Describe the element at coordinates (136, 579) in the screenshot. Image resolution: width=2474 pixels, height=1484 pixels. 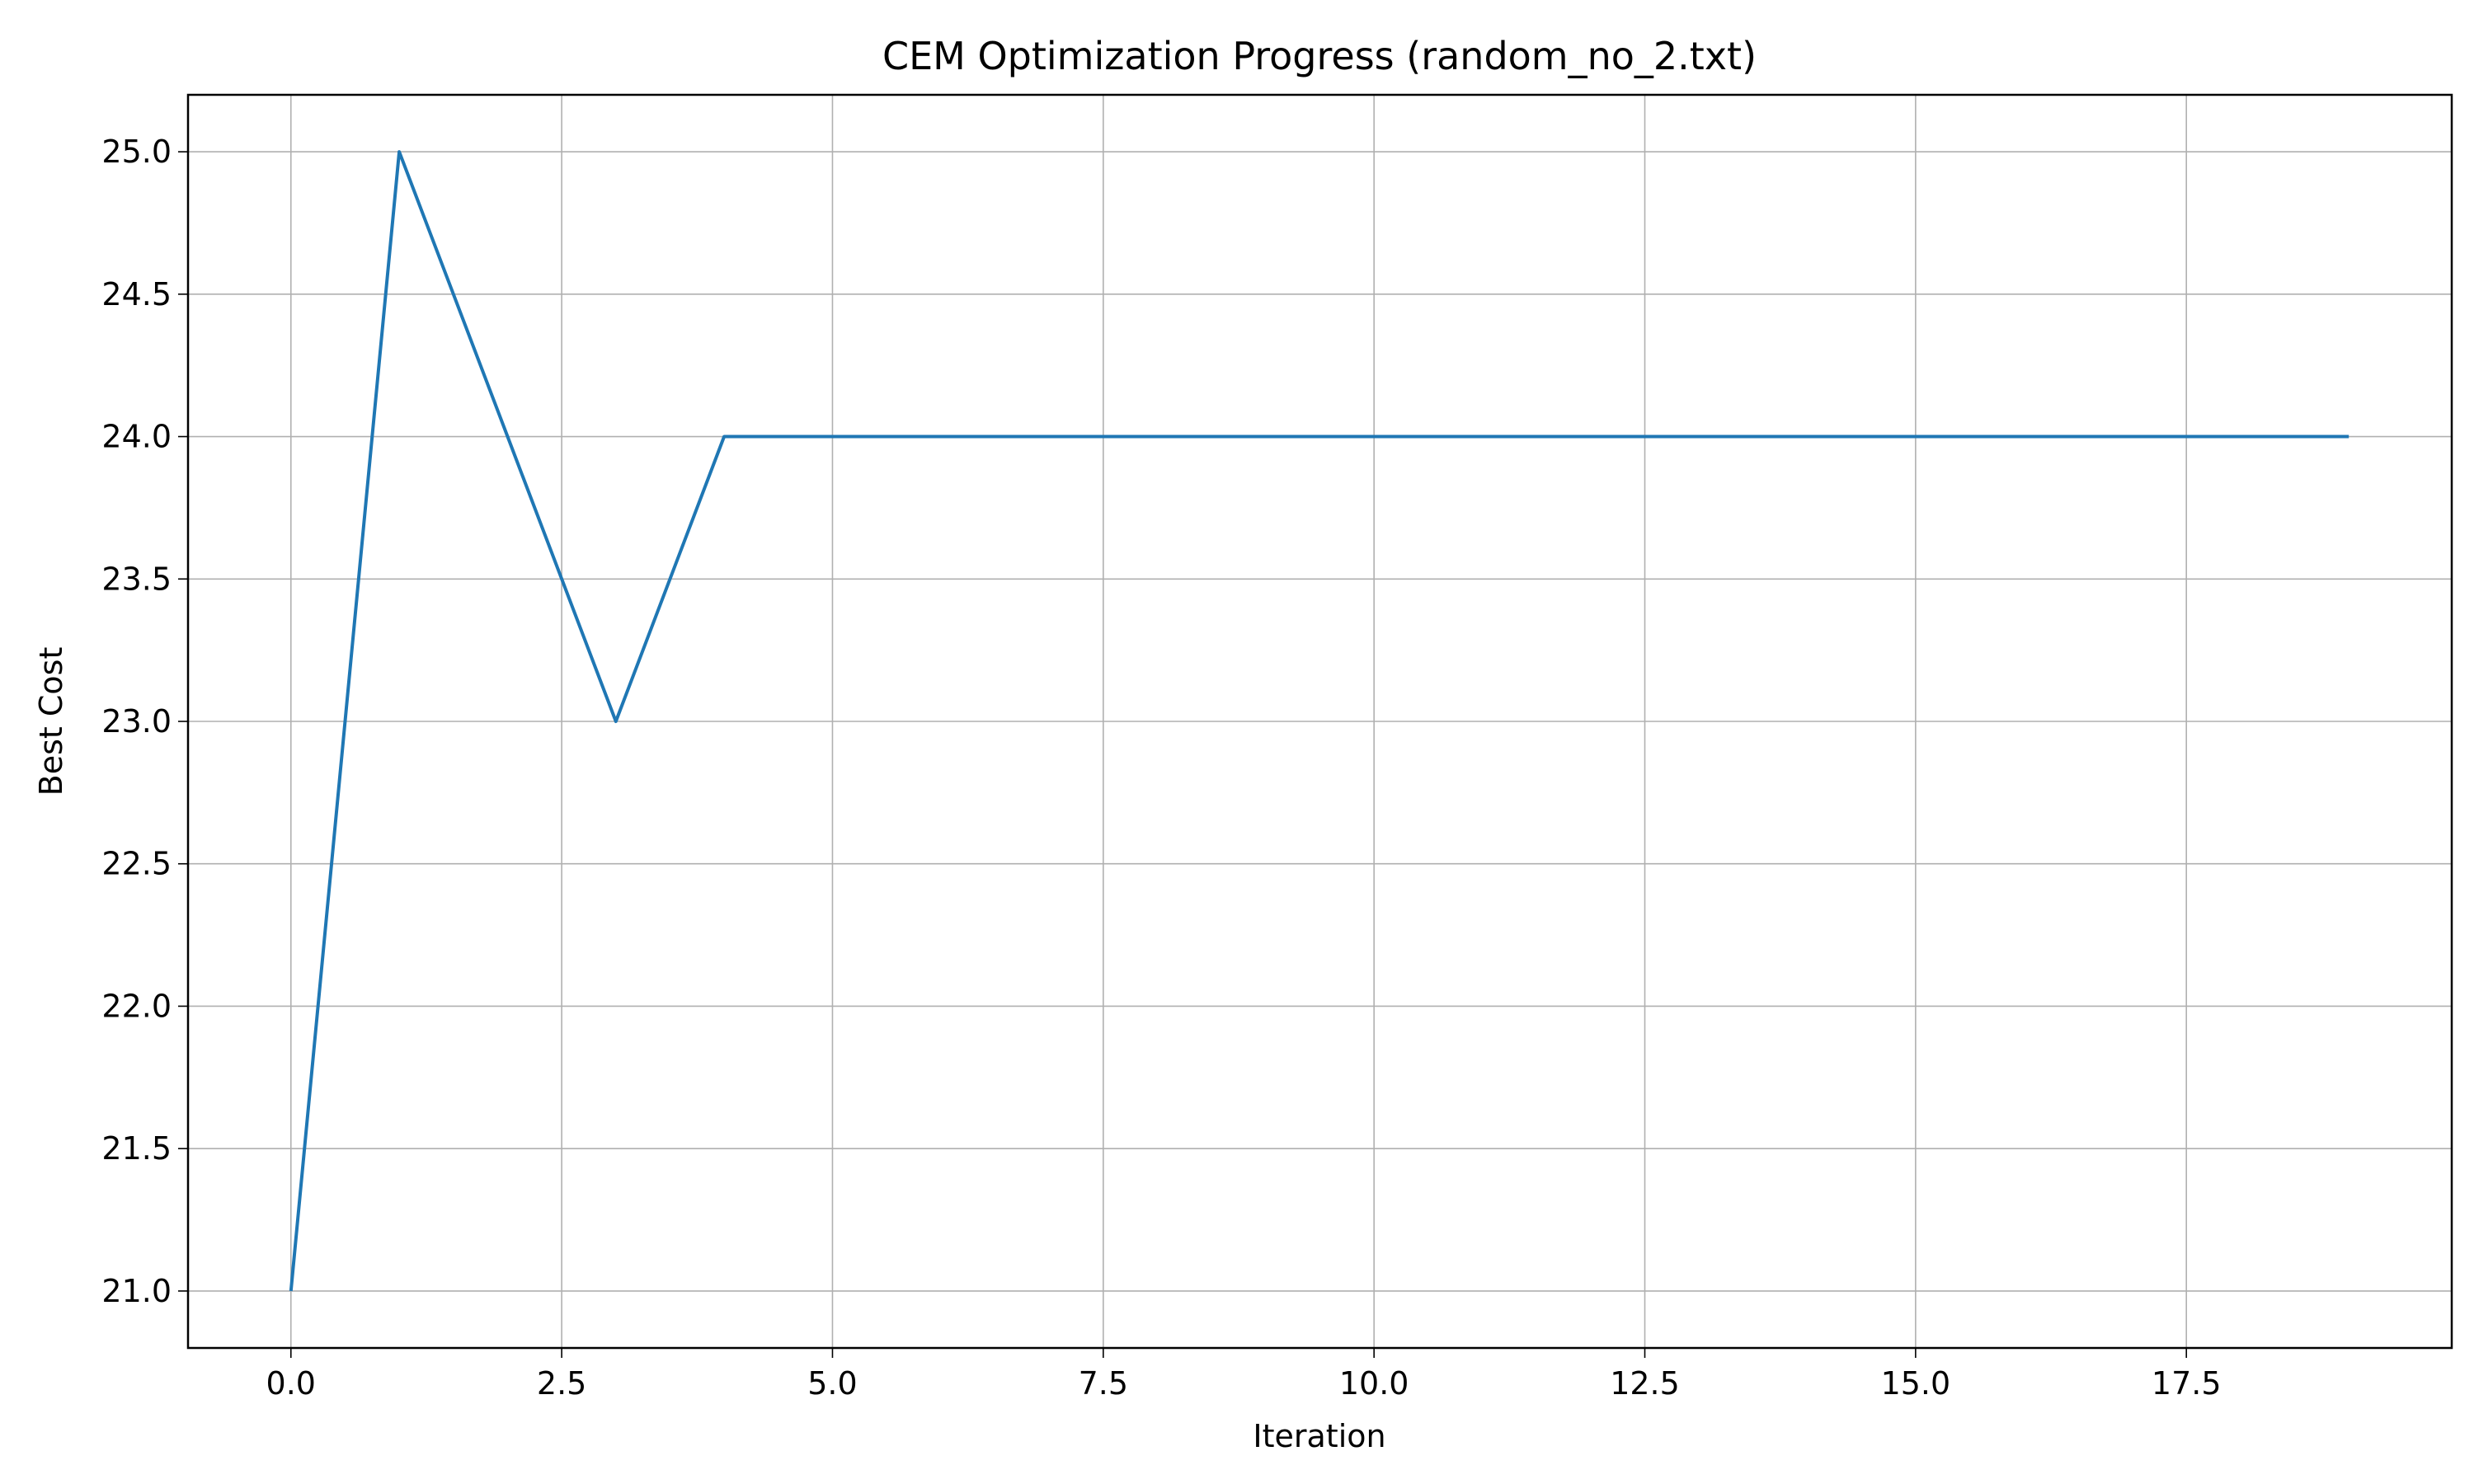
I see `y-tick-label: 23.5` at that location.